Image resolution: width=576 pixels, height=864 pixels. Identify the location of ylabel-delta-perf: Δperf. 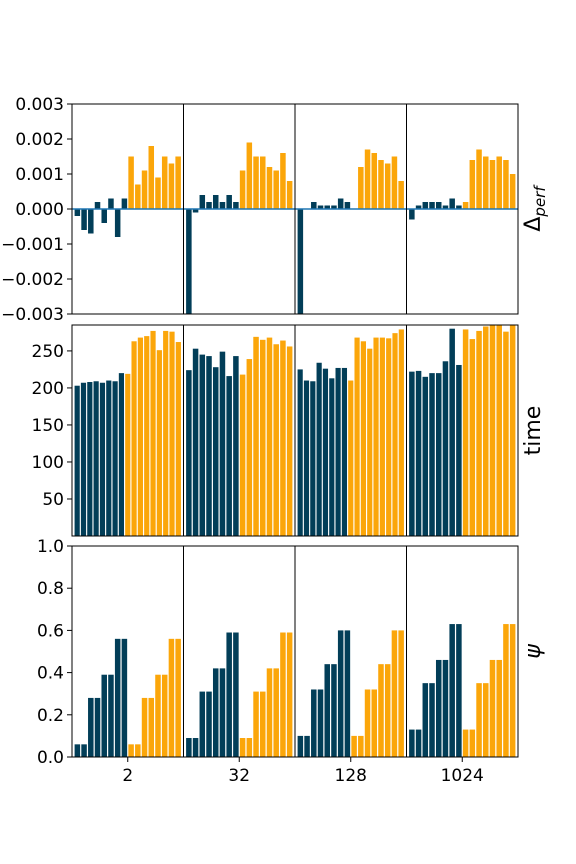
(535, 208).